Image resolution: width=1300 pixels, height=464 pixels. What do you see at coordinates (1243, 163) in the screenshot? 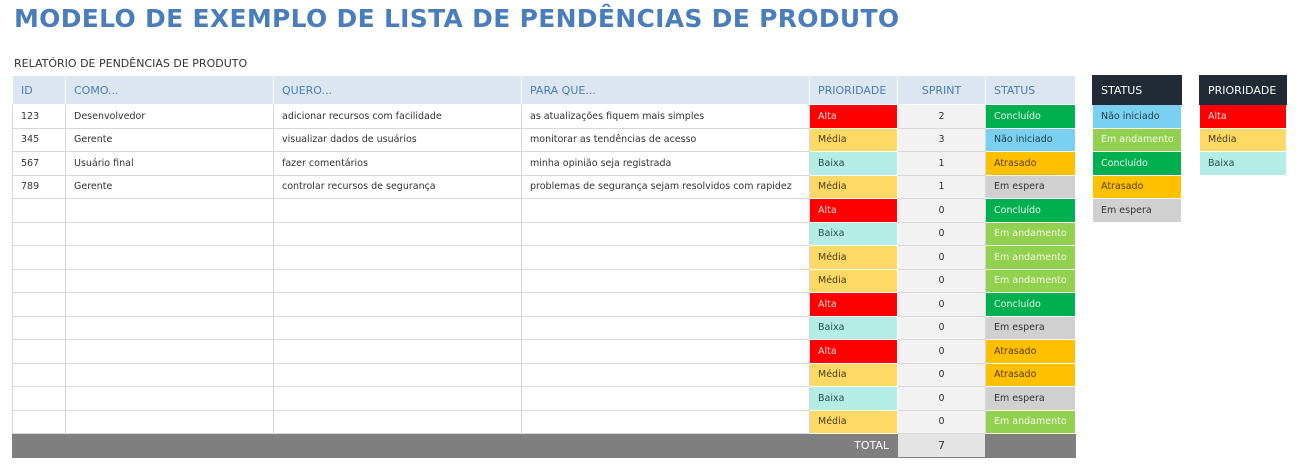
I see `legend-item: Baixa` at bounding box center [1243, 163].